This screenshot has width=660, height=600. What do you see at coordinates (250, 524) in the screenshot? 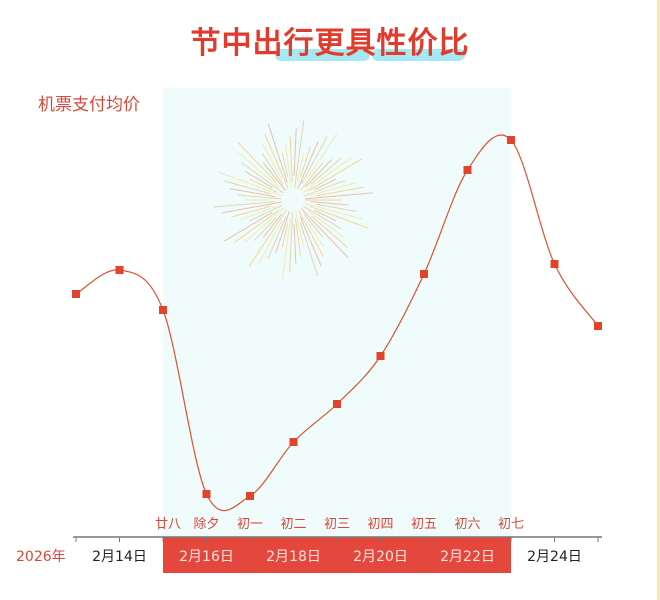
I see `lunar-date-label: 初一` at bounding box center [250, 524].